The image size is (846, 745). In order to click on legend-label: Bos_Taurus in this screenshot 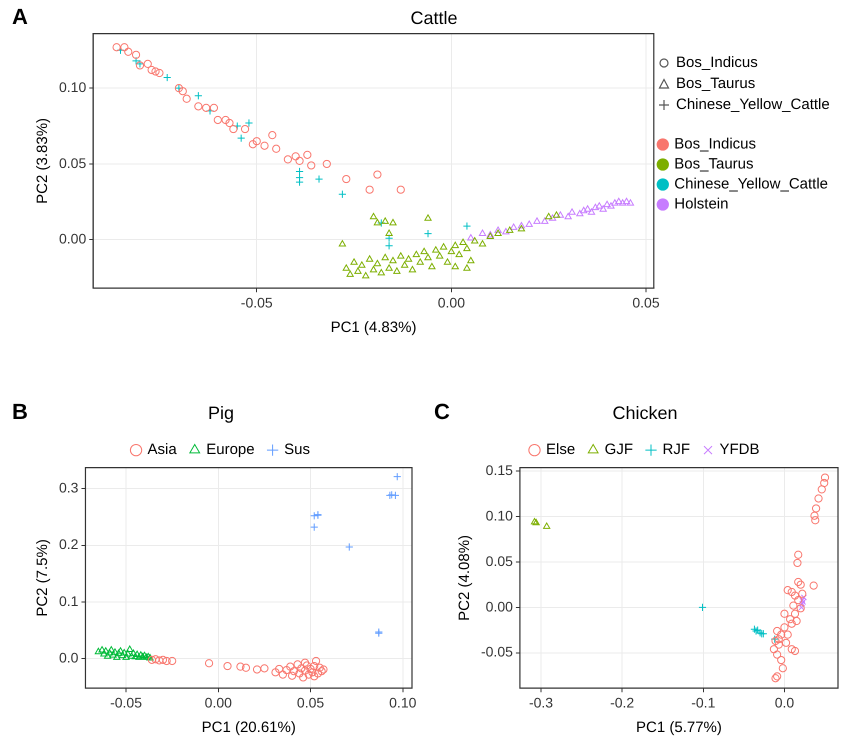, I will do `click(714, 164)`.